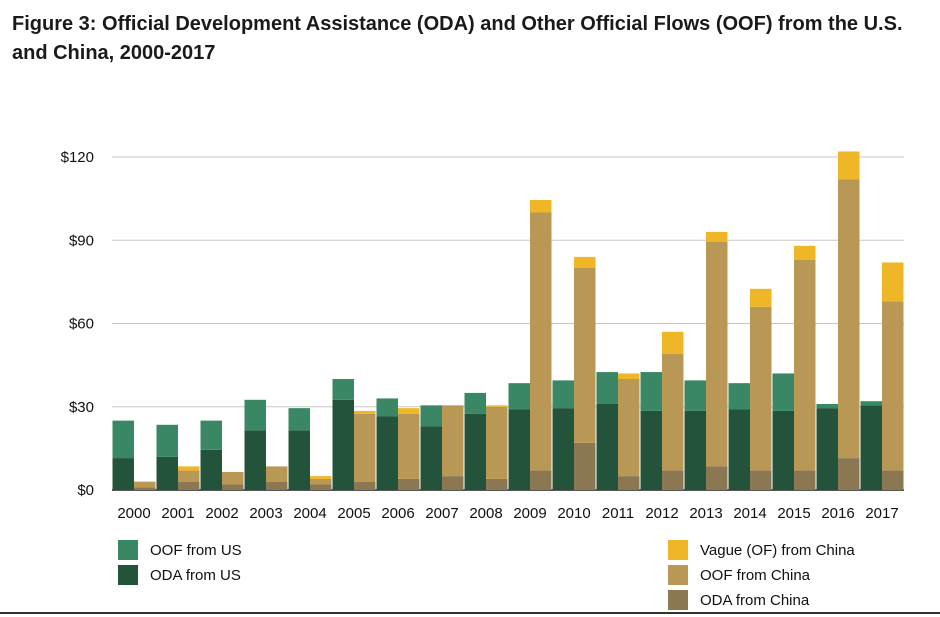  Describe the element at coordinates (618, 513) in the screenshot. I see `x-tick-label: 2011` at that location.